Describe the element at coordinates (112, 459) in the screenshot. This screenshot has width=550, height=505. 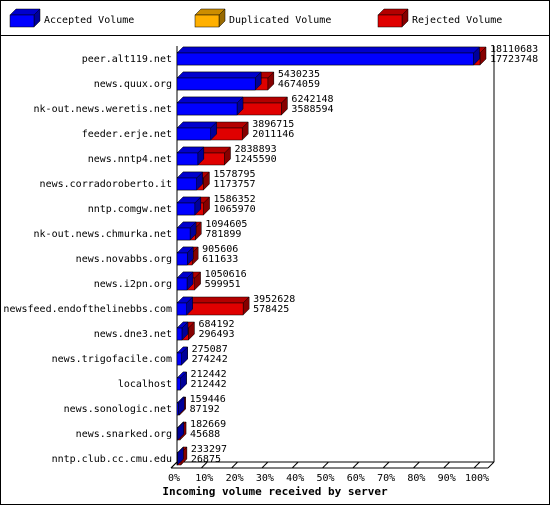
I see `category-label: nntp.club.cc.cmu.edu` at that location.